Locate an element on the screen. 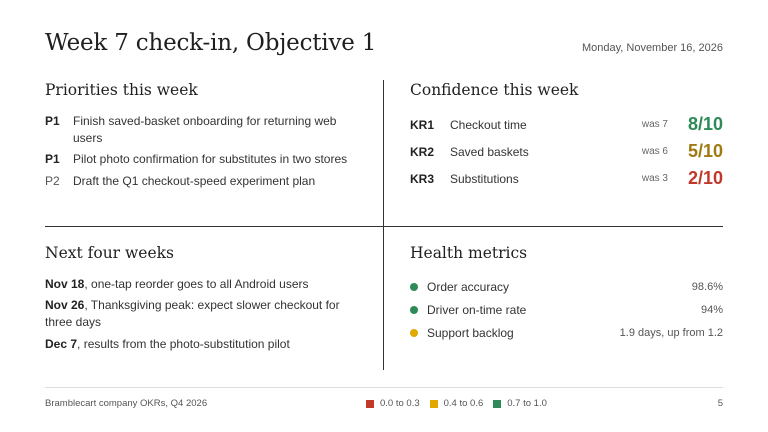 This screenshot has height=432, width=768. metric-name: Driver on-time rate is located at coordinates (477, 310).